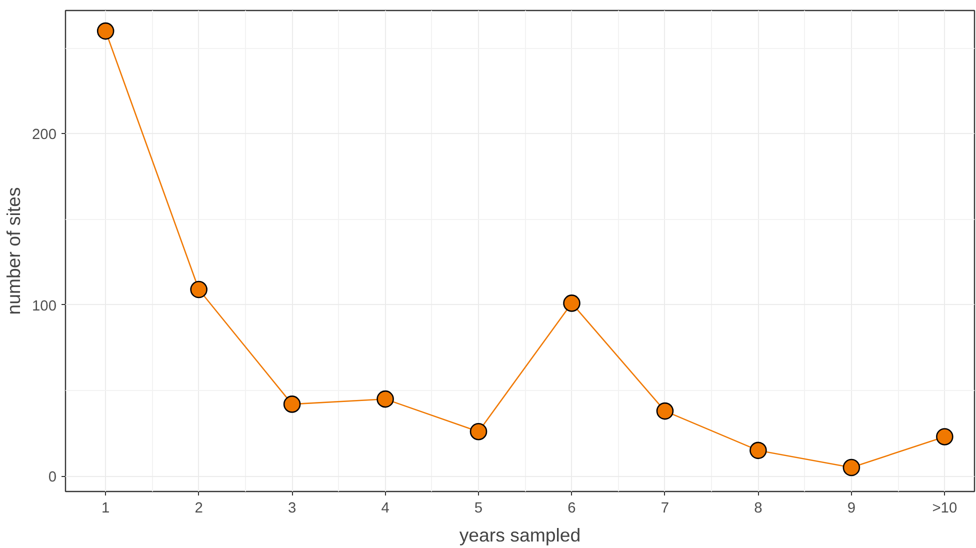 This screenshot has width=976, height=548. What do you see at coordinates (851, 508) in the screenshot?
I see `x-tick-label: 9` at bounding box center [851, 508].